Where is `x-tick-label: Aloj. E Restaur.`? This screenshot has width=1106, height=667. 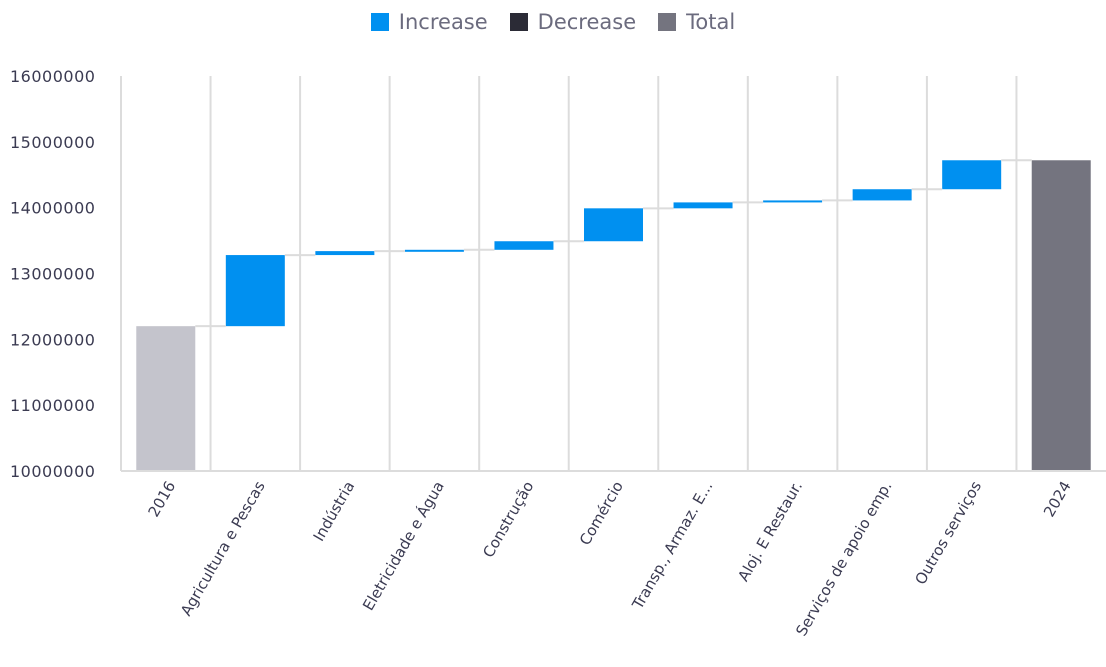
x-tick-label: Aloj. E Restaur. is located at coordinates (770, 531).